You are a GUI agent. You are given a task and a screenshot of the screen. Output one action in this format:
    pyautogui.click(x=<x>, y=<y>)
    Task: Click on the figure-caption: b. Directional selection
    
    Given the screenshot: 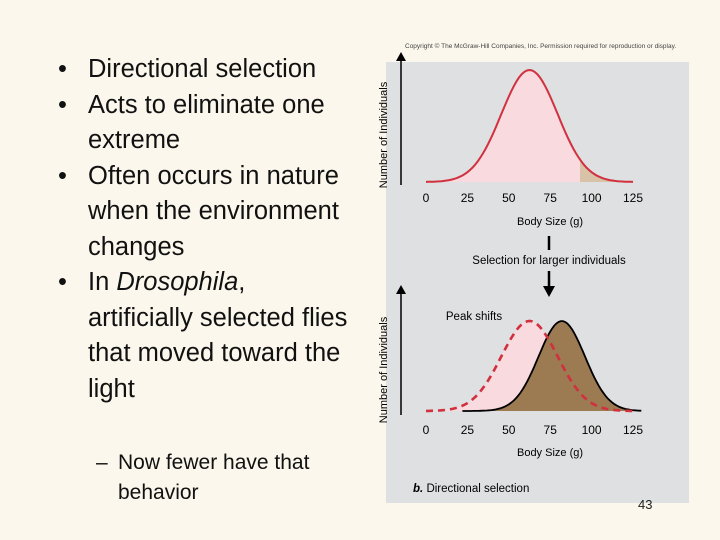 What is the action you would take?
    pyautogui.click(x=471, y=489)
    